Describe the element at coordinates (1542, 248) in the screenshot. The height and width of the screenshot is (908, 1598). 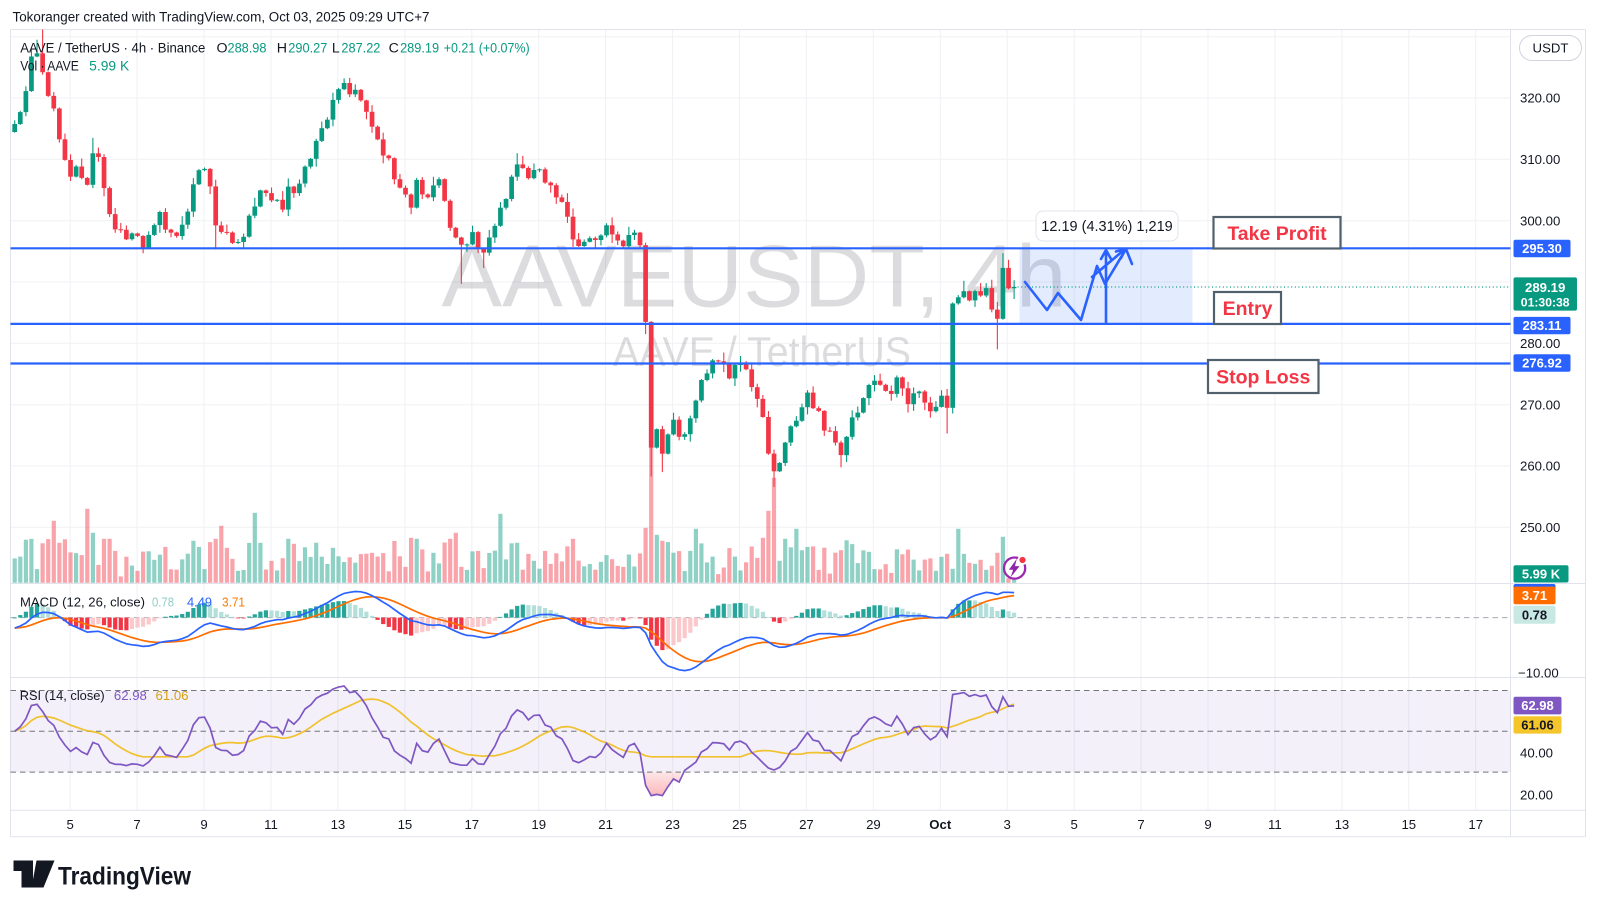
I see `svg-text: 295.30` at that location.